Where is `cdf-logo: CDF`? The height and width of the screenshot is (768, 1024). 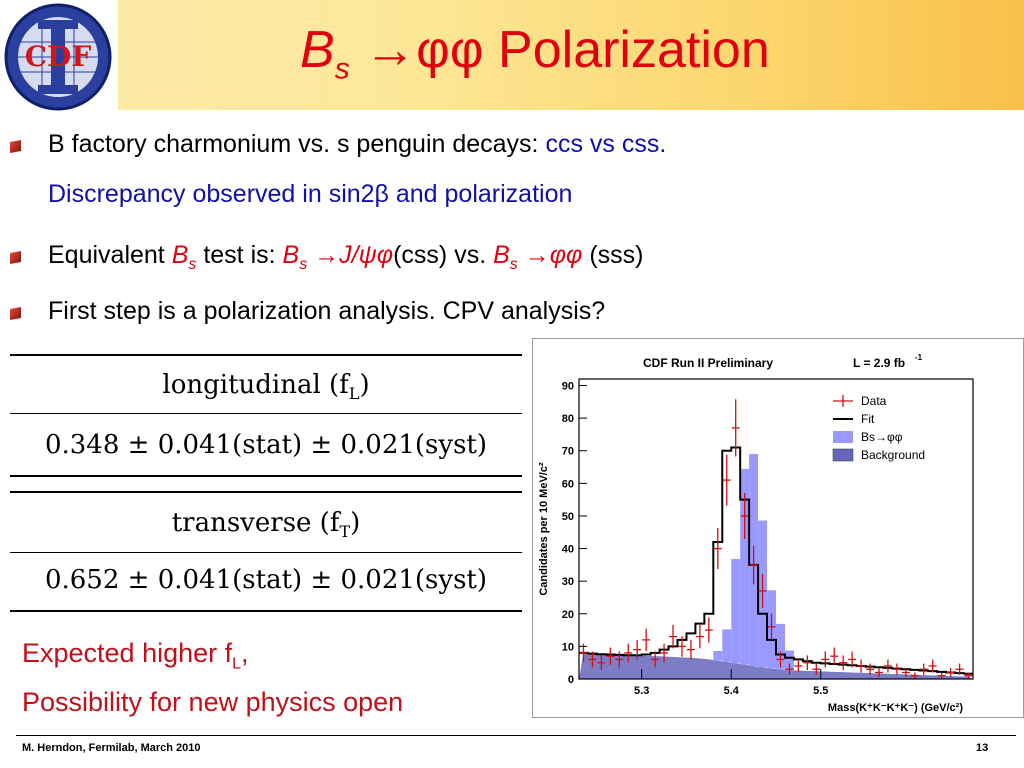
cdf-logo: CDF is located at coordinates (58, 57).